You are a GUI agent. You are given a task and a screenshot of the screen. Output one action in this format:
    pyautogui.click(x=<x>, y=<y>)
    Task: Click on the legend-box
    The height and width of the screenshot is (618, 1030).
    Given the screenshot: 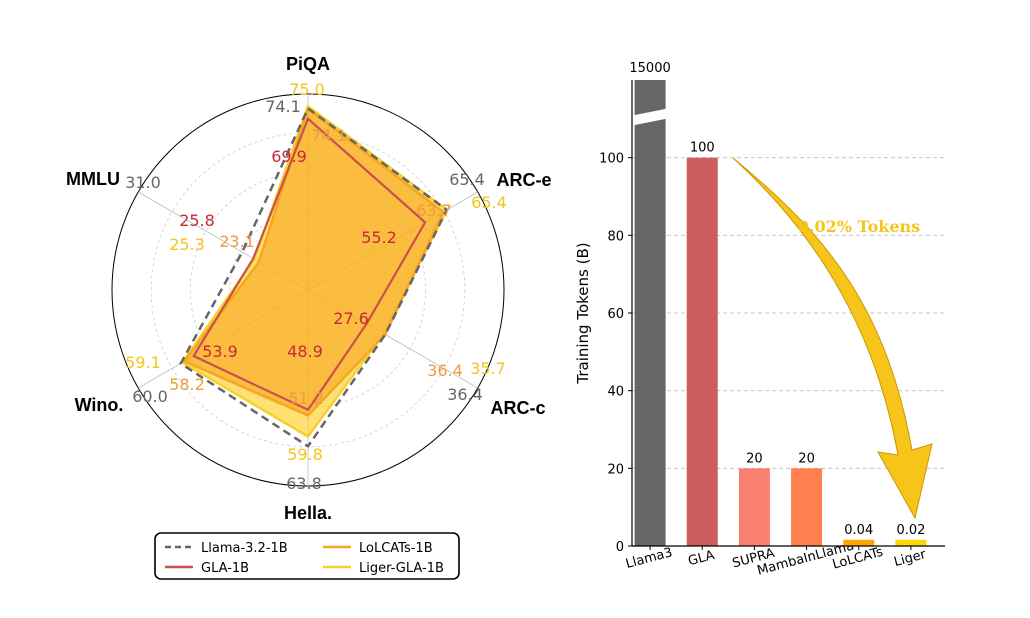 What is the action you would take?
    pyautogui.click(x=307, y=556)
    